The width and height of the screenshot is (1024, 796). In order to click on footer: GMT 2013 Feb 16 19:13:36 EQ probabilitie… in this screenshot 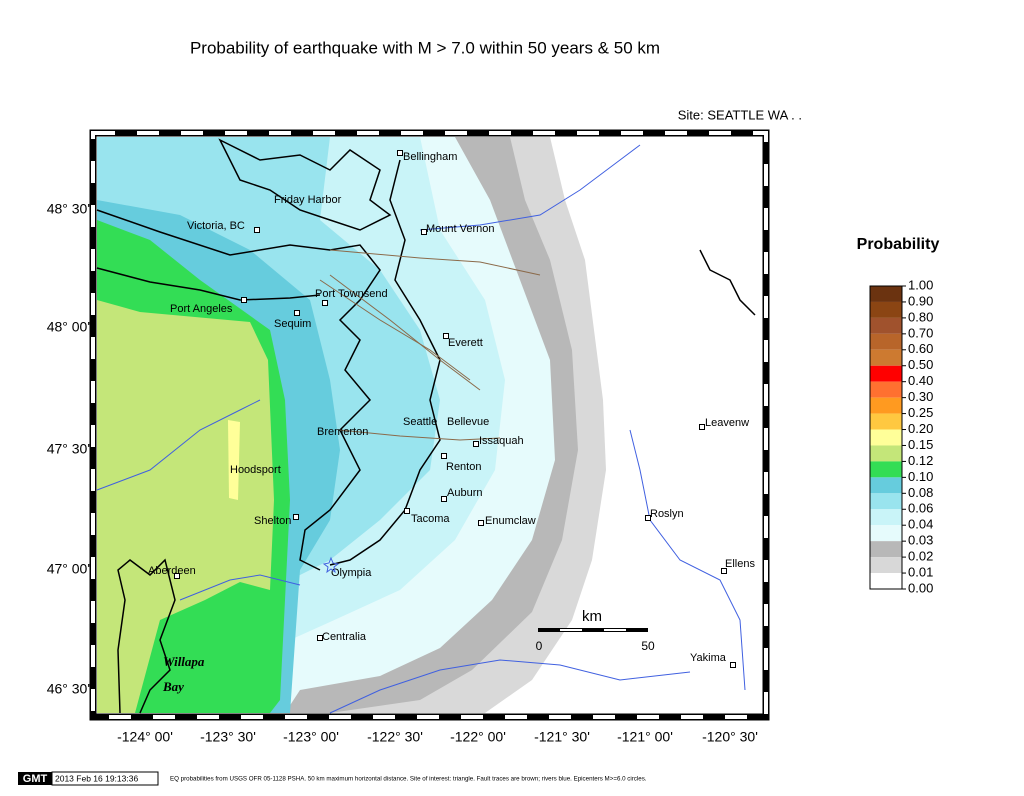, I will do `click(332, 778)`.